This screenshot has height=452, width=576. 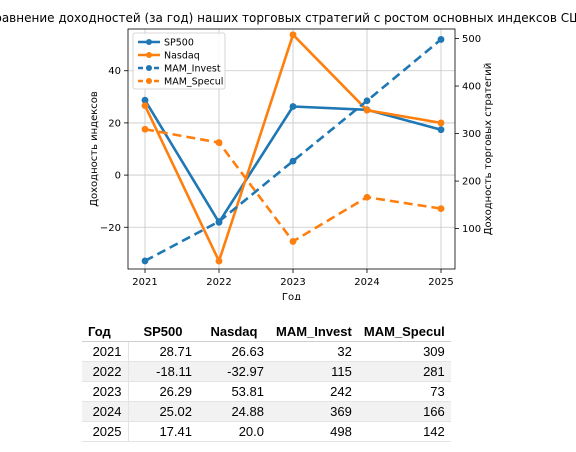 I want to click on header-year: Год, so click(x=105, y=332).